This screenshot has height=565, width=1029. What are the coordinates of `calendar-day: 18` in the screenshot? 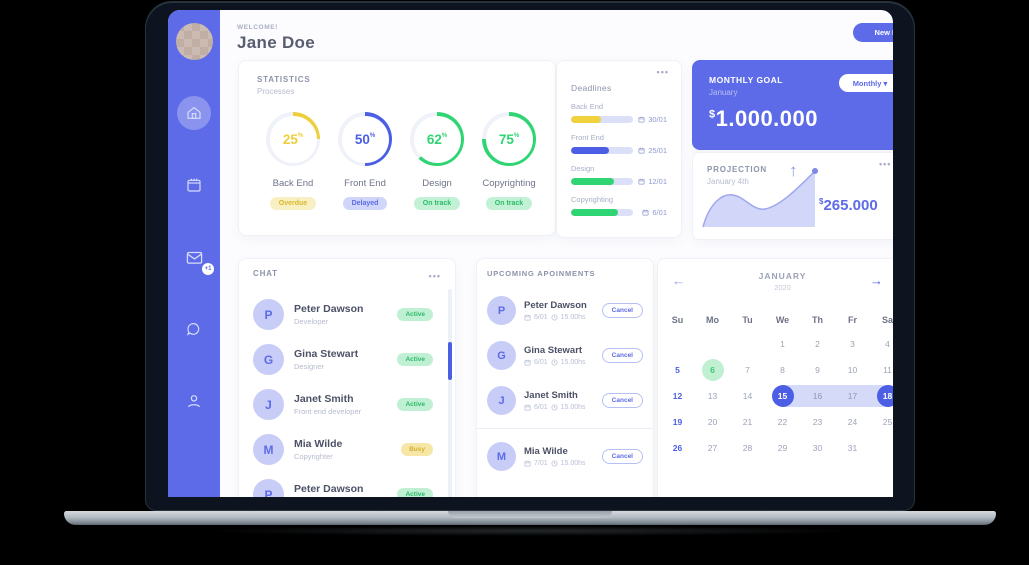 It's located at (881, 396).